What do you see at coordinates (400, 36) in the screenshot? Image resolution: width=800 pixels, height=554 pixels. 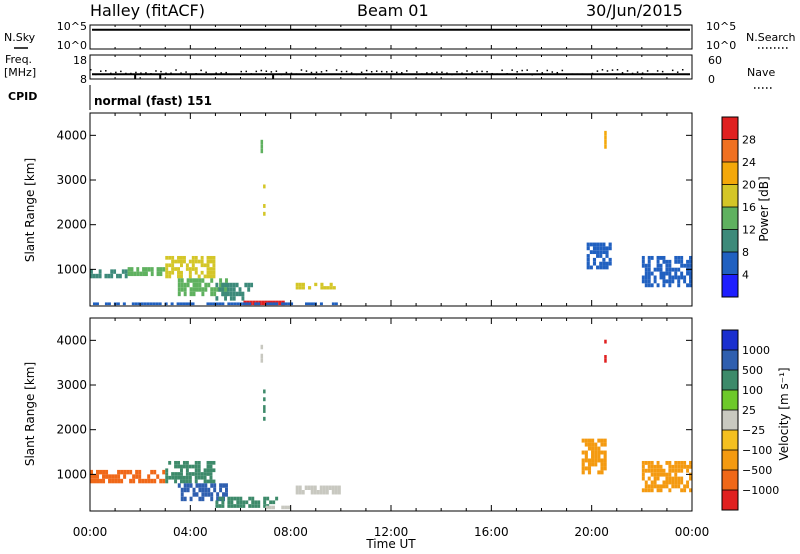 I see `nsky-panel: N.Sky 10^5 10^0 10^5 10^0 N.Search` at bounding box center [400, 36].